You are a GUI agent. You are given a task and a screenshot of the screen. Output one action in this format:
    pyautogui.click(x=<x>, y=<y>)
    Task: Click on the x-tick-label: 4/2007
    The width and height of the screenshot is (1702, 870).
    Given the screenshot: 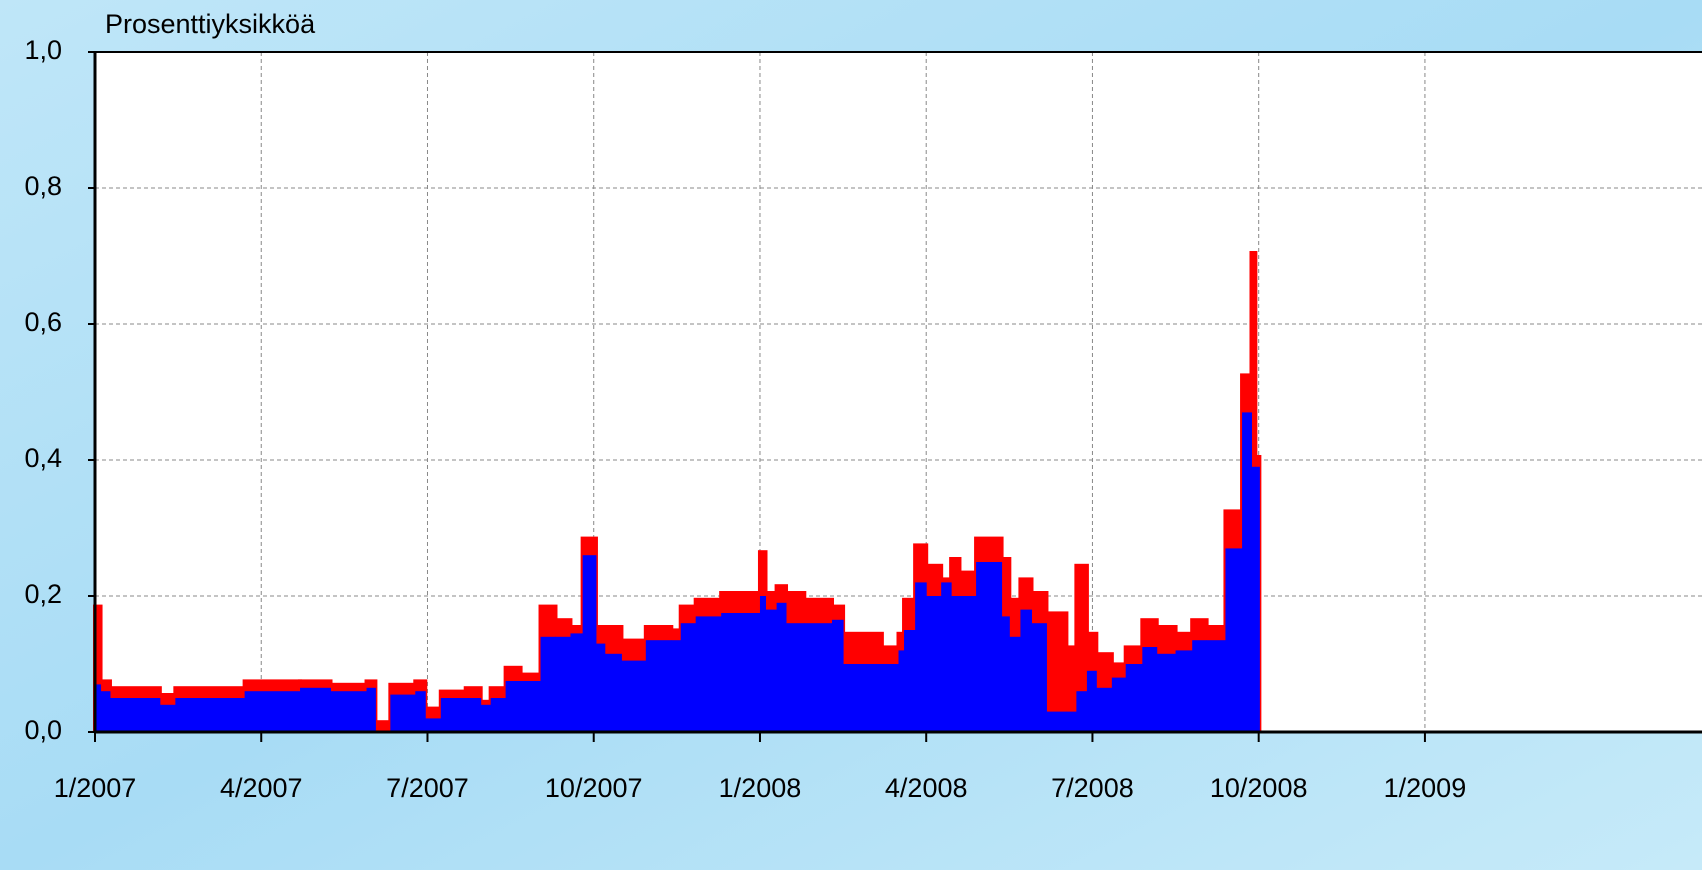 What is the action you would take?
    pyautogui.click(x=261, y=788)
    